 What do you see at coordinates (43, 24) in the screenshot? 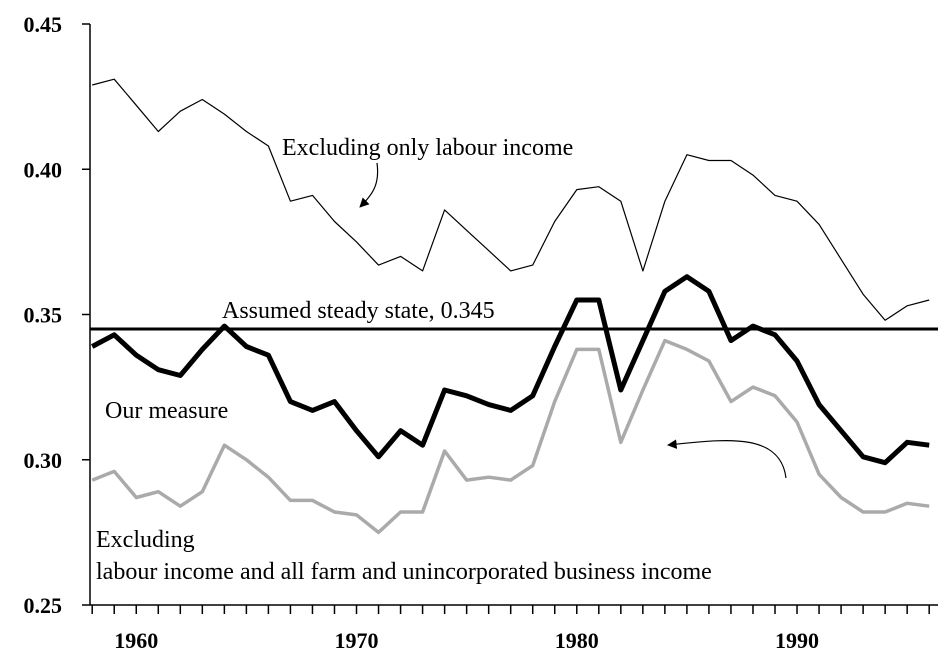
I see `y-tick-label: 0.45` at bounding box center [43, 24].